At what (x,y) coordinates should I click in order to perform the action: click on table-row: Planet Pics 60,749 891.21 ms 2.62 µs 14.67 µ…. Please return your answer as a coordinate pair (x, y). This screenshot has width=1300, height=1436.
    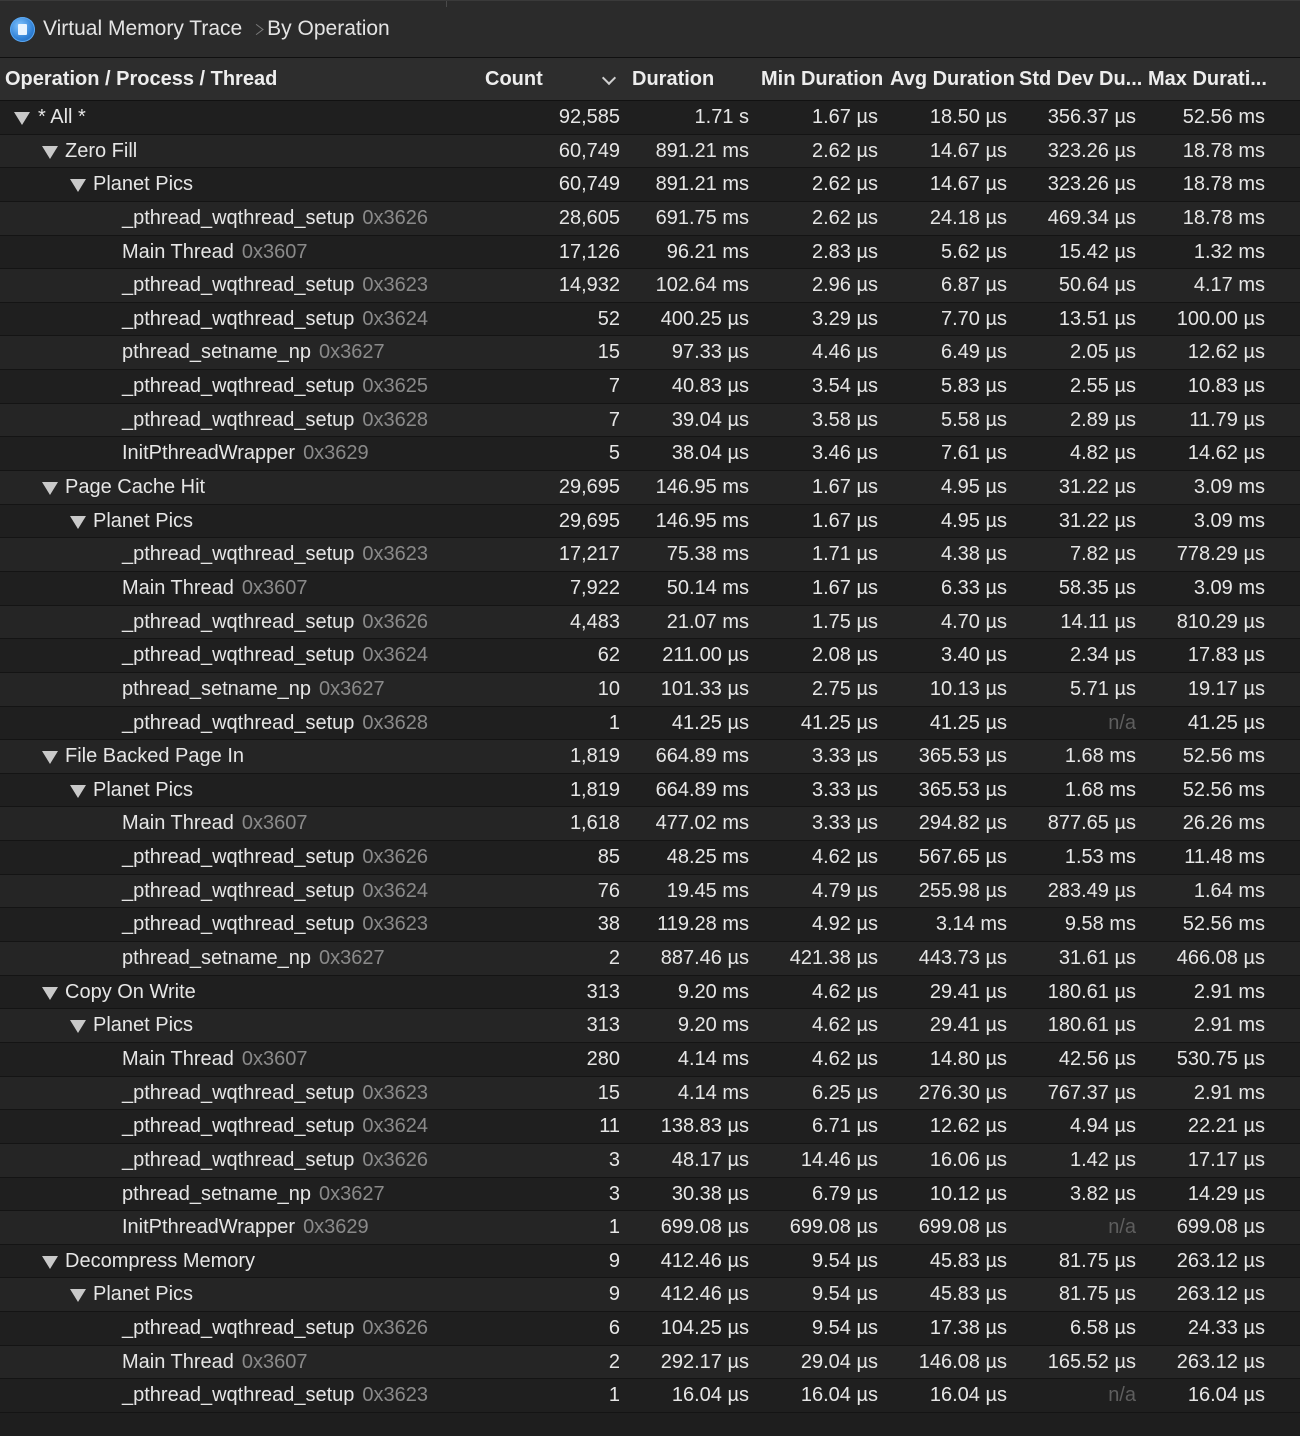
    Looking at the image, I should click on (650, 185).